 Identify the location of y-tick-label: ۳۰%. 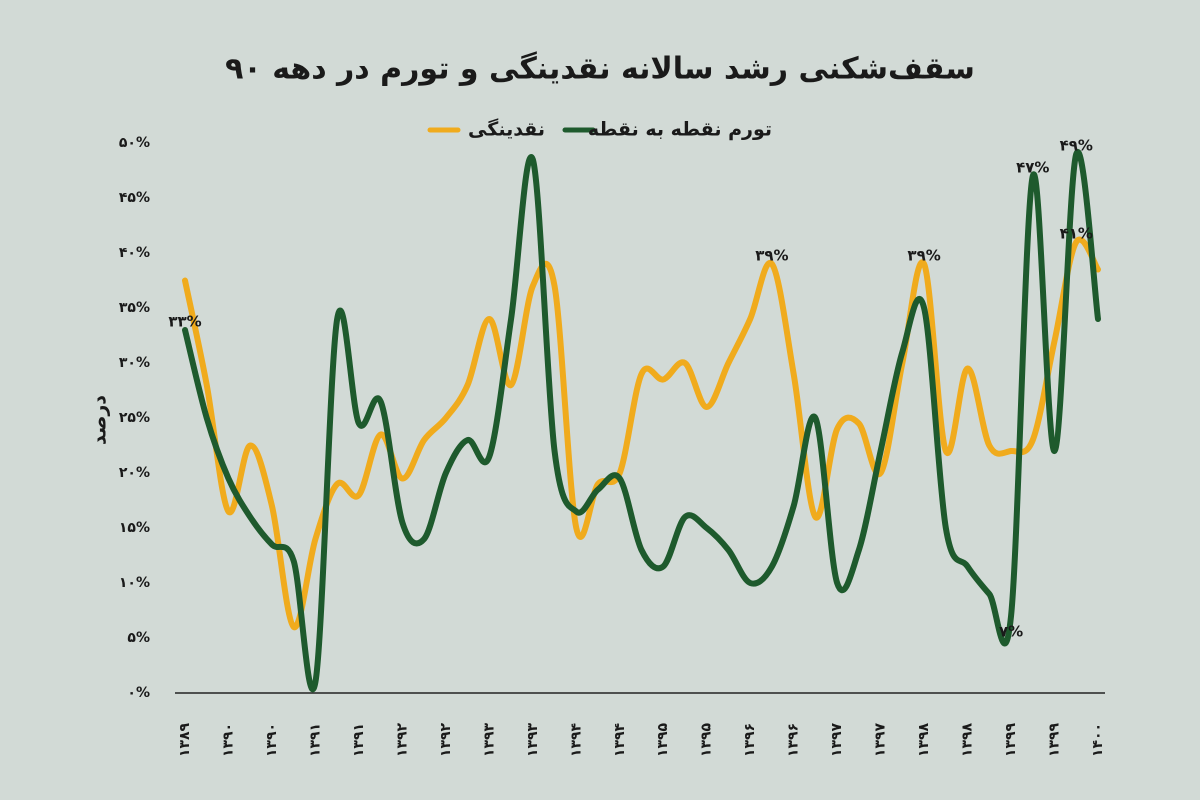
(134, 363).